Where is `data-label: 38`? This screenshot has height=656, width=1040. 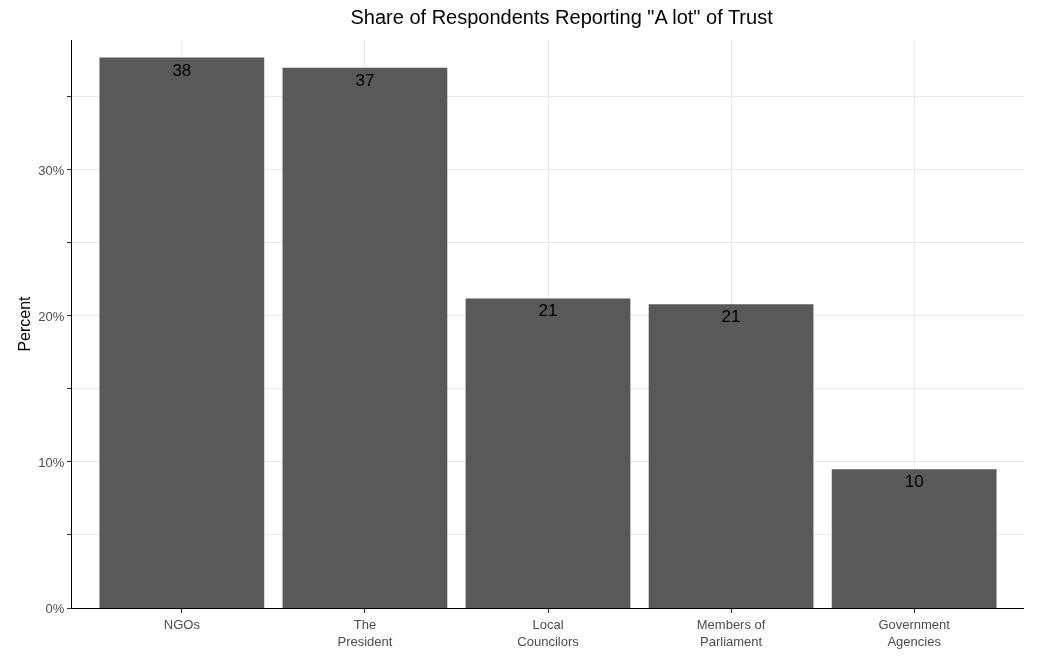 data-label: 38 is located at coordinates (182, 70).